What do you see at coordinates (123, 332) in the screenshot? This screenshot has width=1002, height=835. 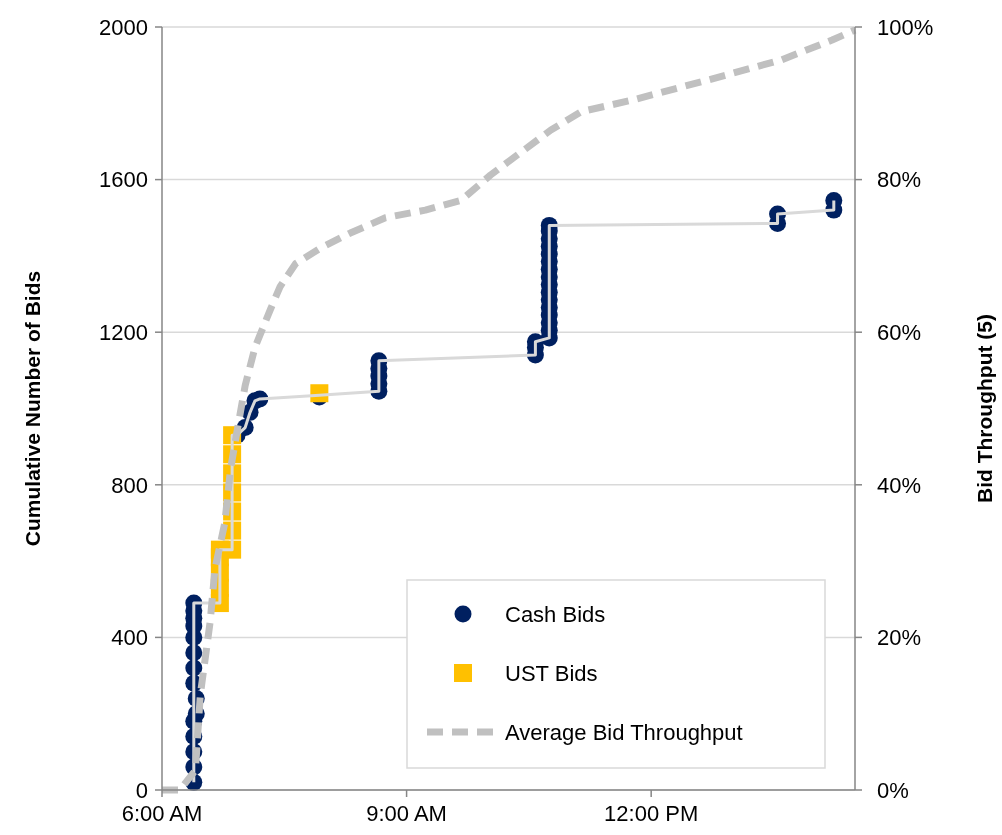 I see `y-tick-label: 1200` at bounding box center [123, 332].